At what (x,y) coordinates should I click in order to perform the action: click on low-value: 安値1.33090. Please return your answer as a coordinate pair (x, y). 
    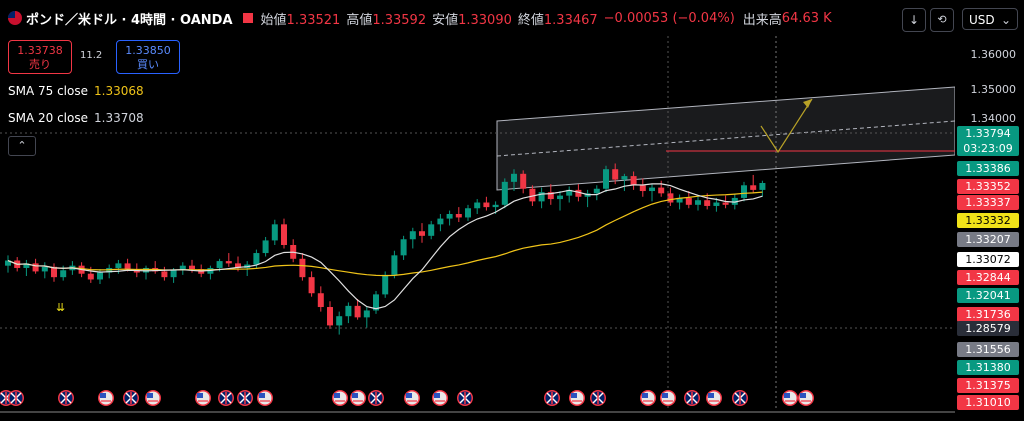
    Looking at the image, I should click on (472, 20).